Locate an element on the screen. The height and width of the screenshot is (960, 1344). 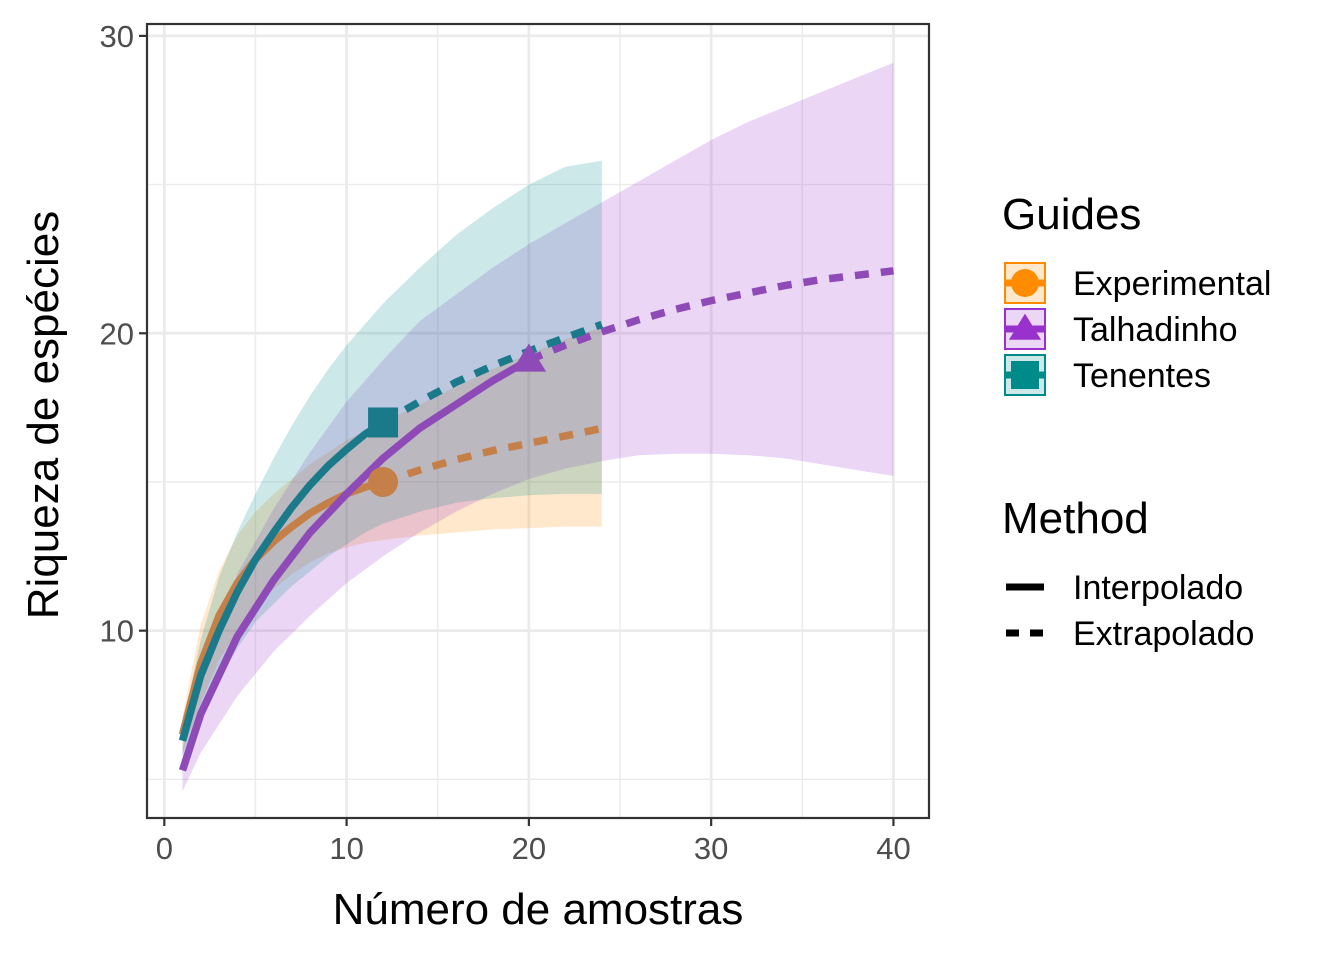
legend-method-title: Method is located at coordinates (1075, 518).